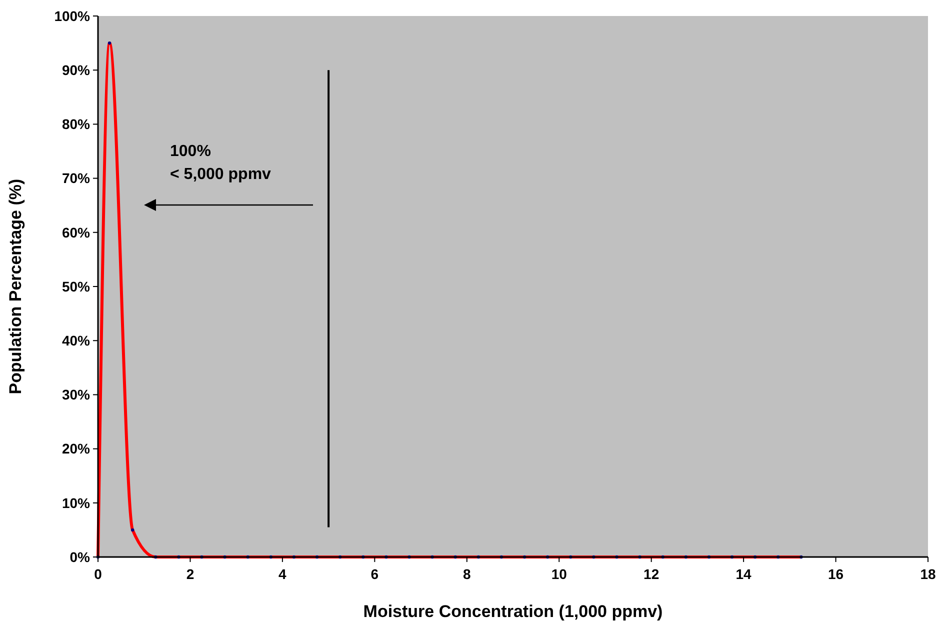 Image resolution: width=940 pixels, height=628 pixels. What do you see at coordinates (559, 574) in the screenshot?
I see `x-tick-label: 10` at bounding box center [559, 574].